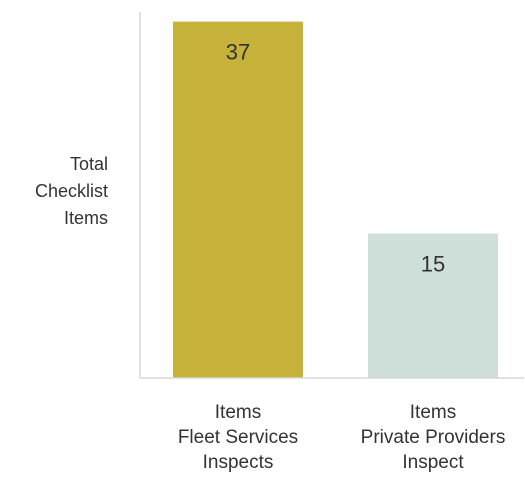 This screenshot has height=480, width=525. I want to click on y-axis-title-line: Items, so click(86, 218).